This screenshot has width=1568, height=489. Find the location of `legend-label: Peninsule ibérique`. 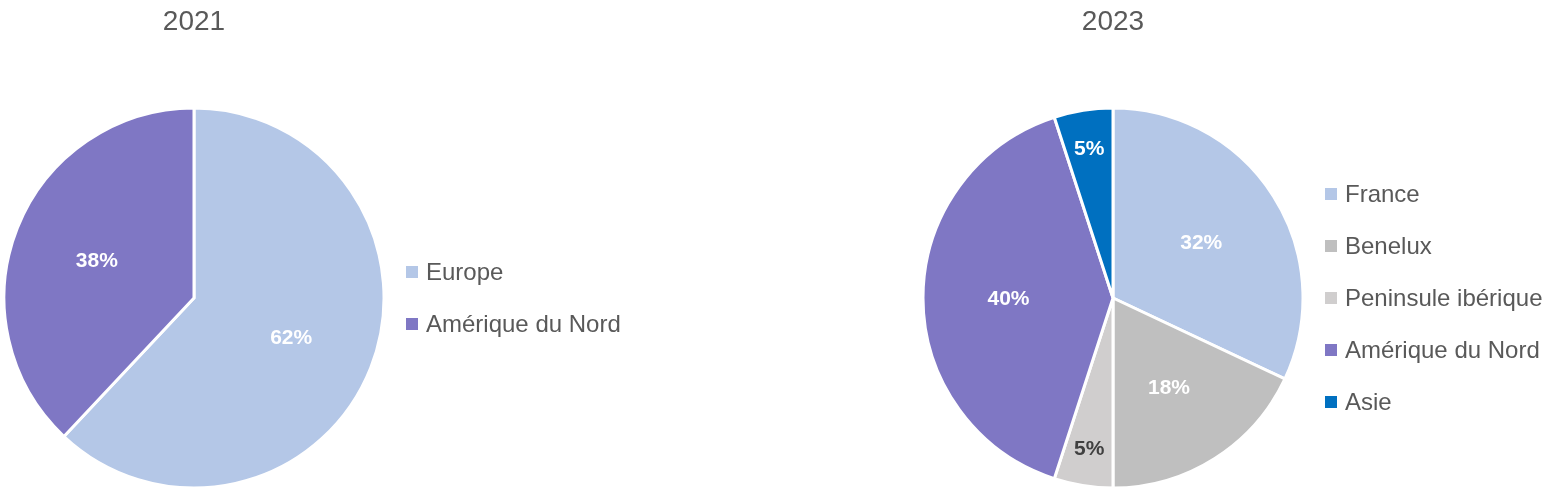

legend-label: Peninsule ibérique is located at coordinates (1444, 298).